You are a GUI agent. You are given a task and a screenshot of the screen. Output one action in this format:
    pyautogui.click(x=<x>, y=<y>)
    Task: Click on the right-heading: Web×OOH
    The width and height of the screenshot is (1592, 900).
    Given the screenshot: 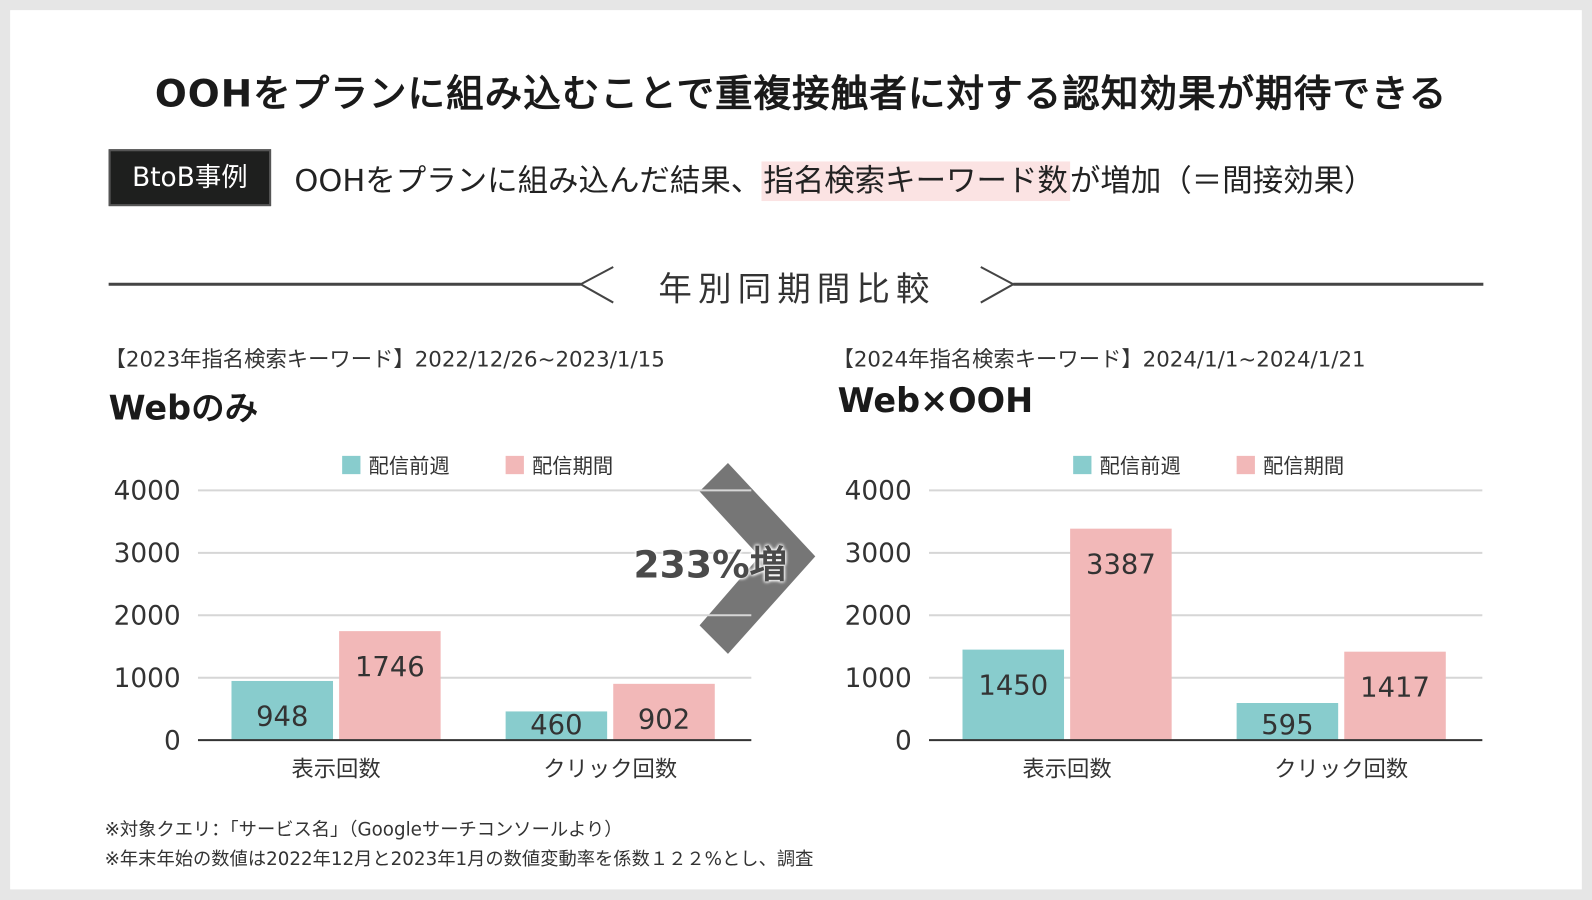 What is the action you would take?
    pyautogui.click(x=935, y=400)
    